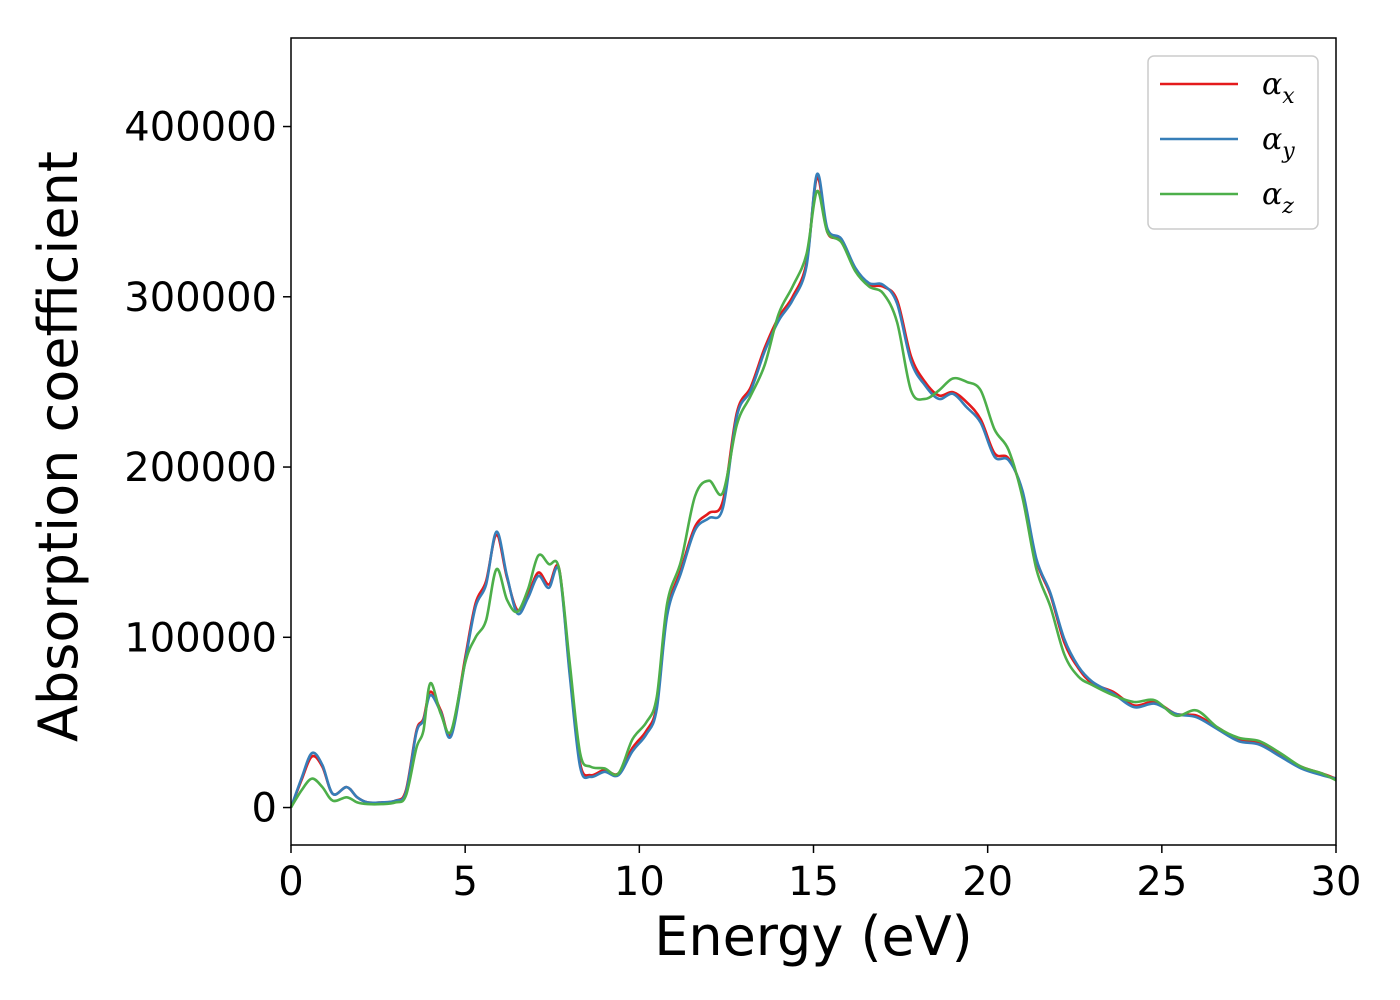  I want to click on x-axis: 0 5 10 15 20 25 30, so click(819, 875).